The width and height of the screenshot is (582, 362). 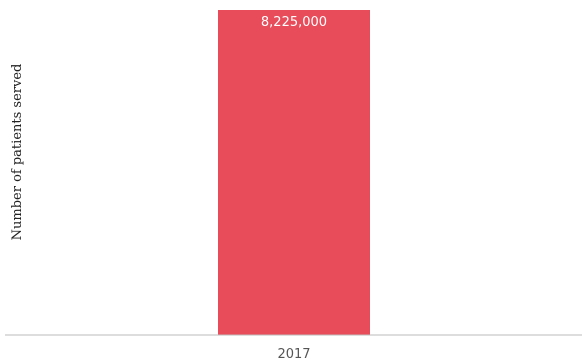 I want to click on bar-value-label-2017: 8,225,000, so click(x=294, y=22).